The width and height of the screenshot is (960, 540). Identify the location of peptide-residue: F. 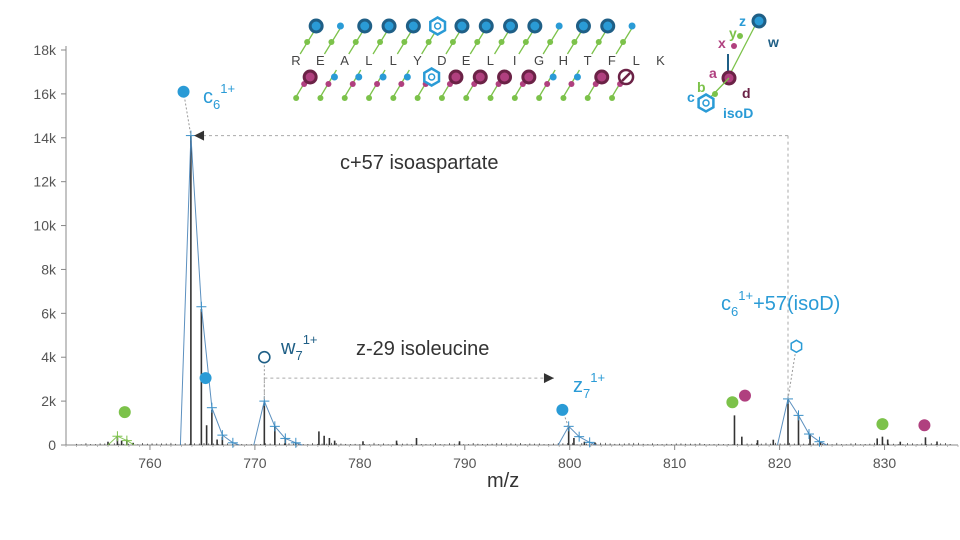
(612, 60).